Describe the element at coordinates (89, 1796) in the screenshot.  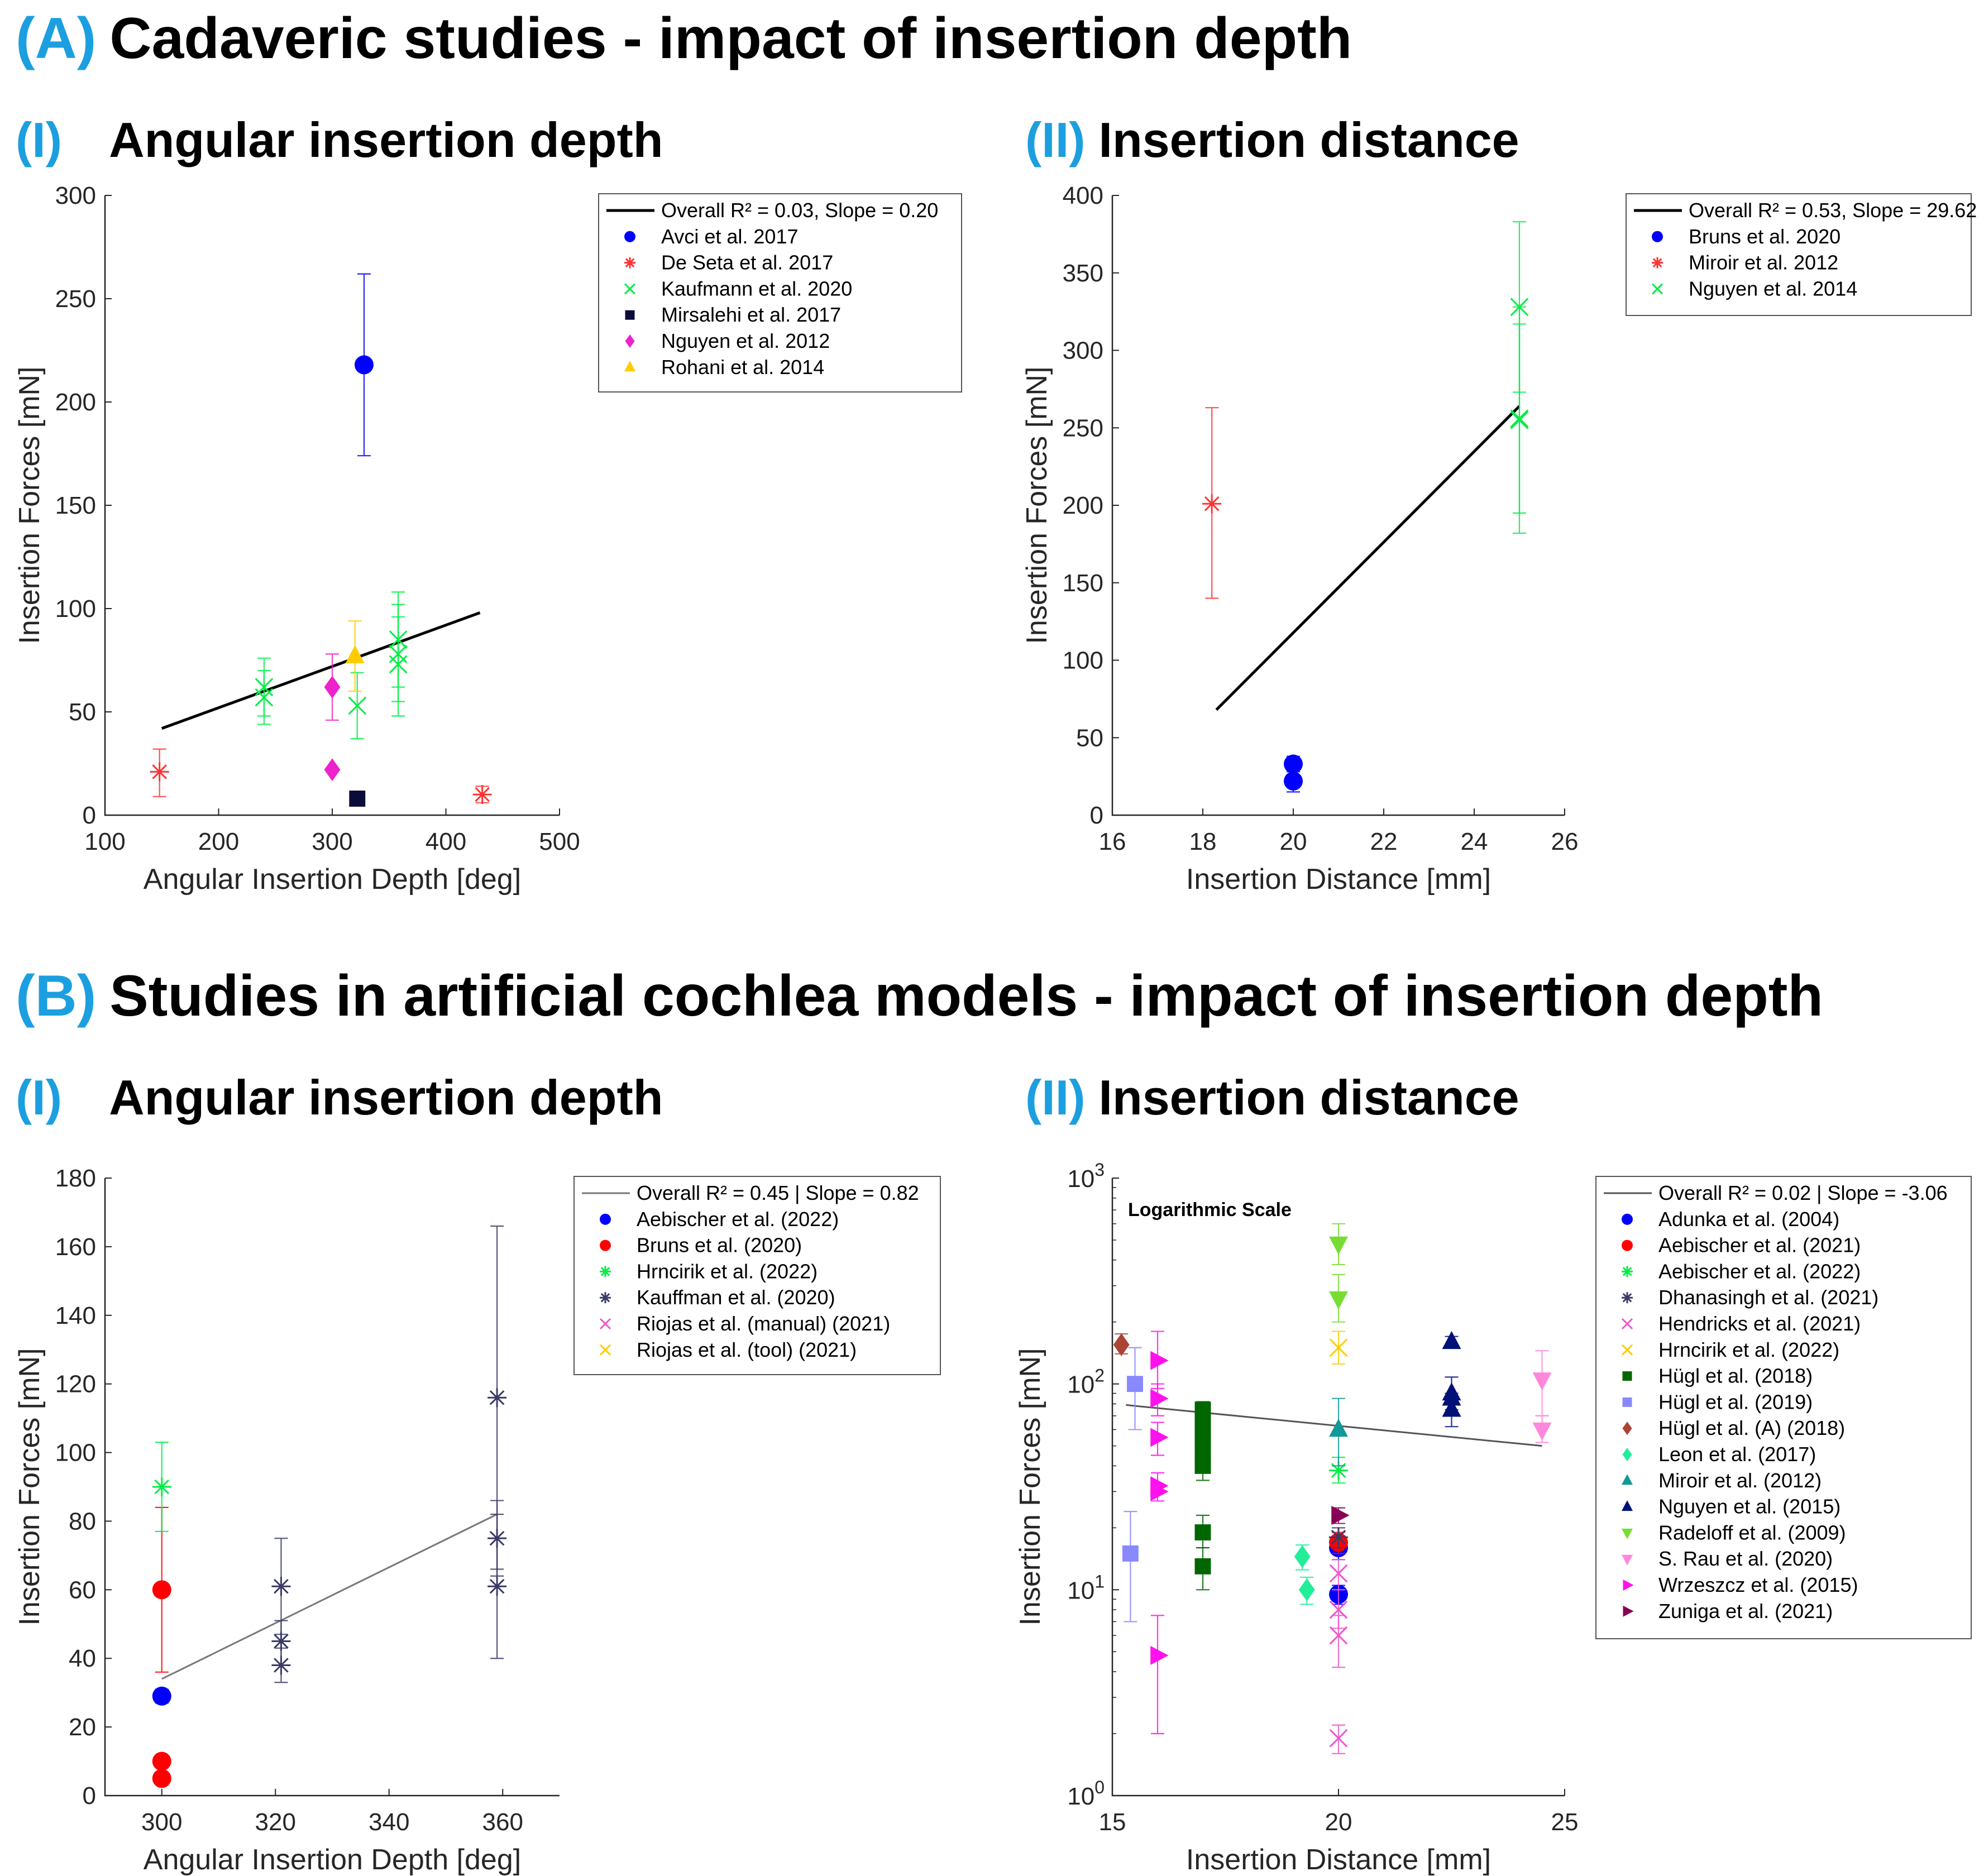
I see `y-tick-label-b-i: 0` at that location.